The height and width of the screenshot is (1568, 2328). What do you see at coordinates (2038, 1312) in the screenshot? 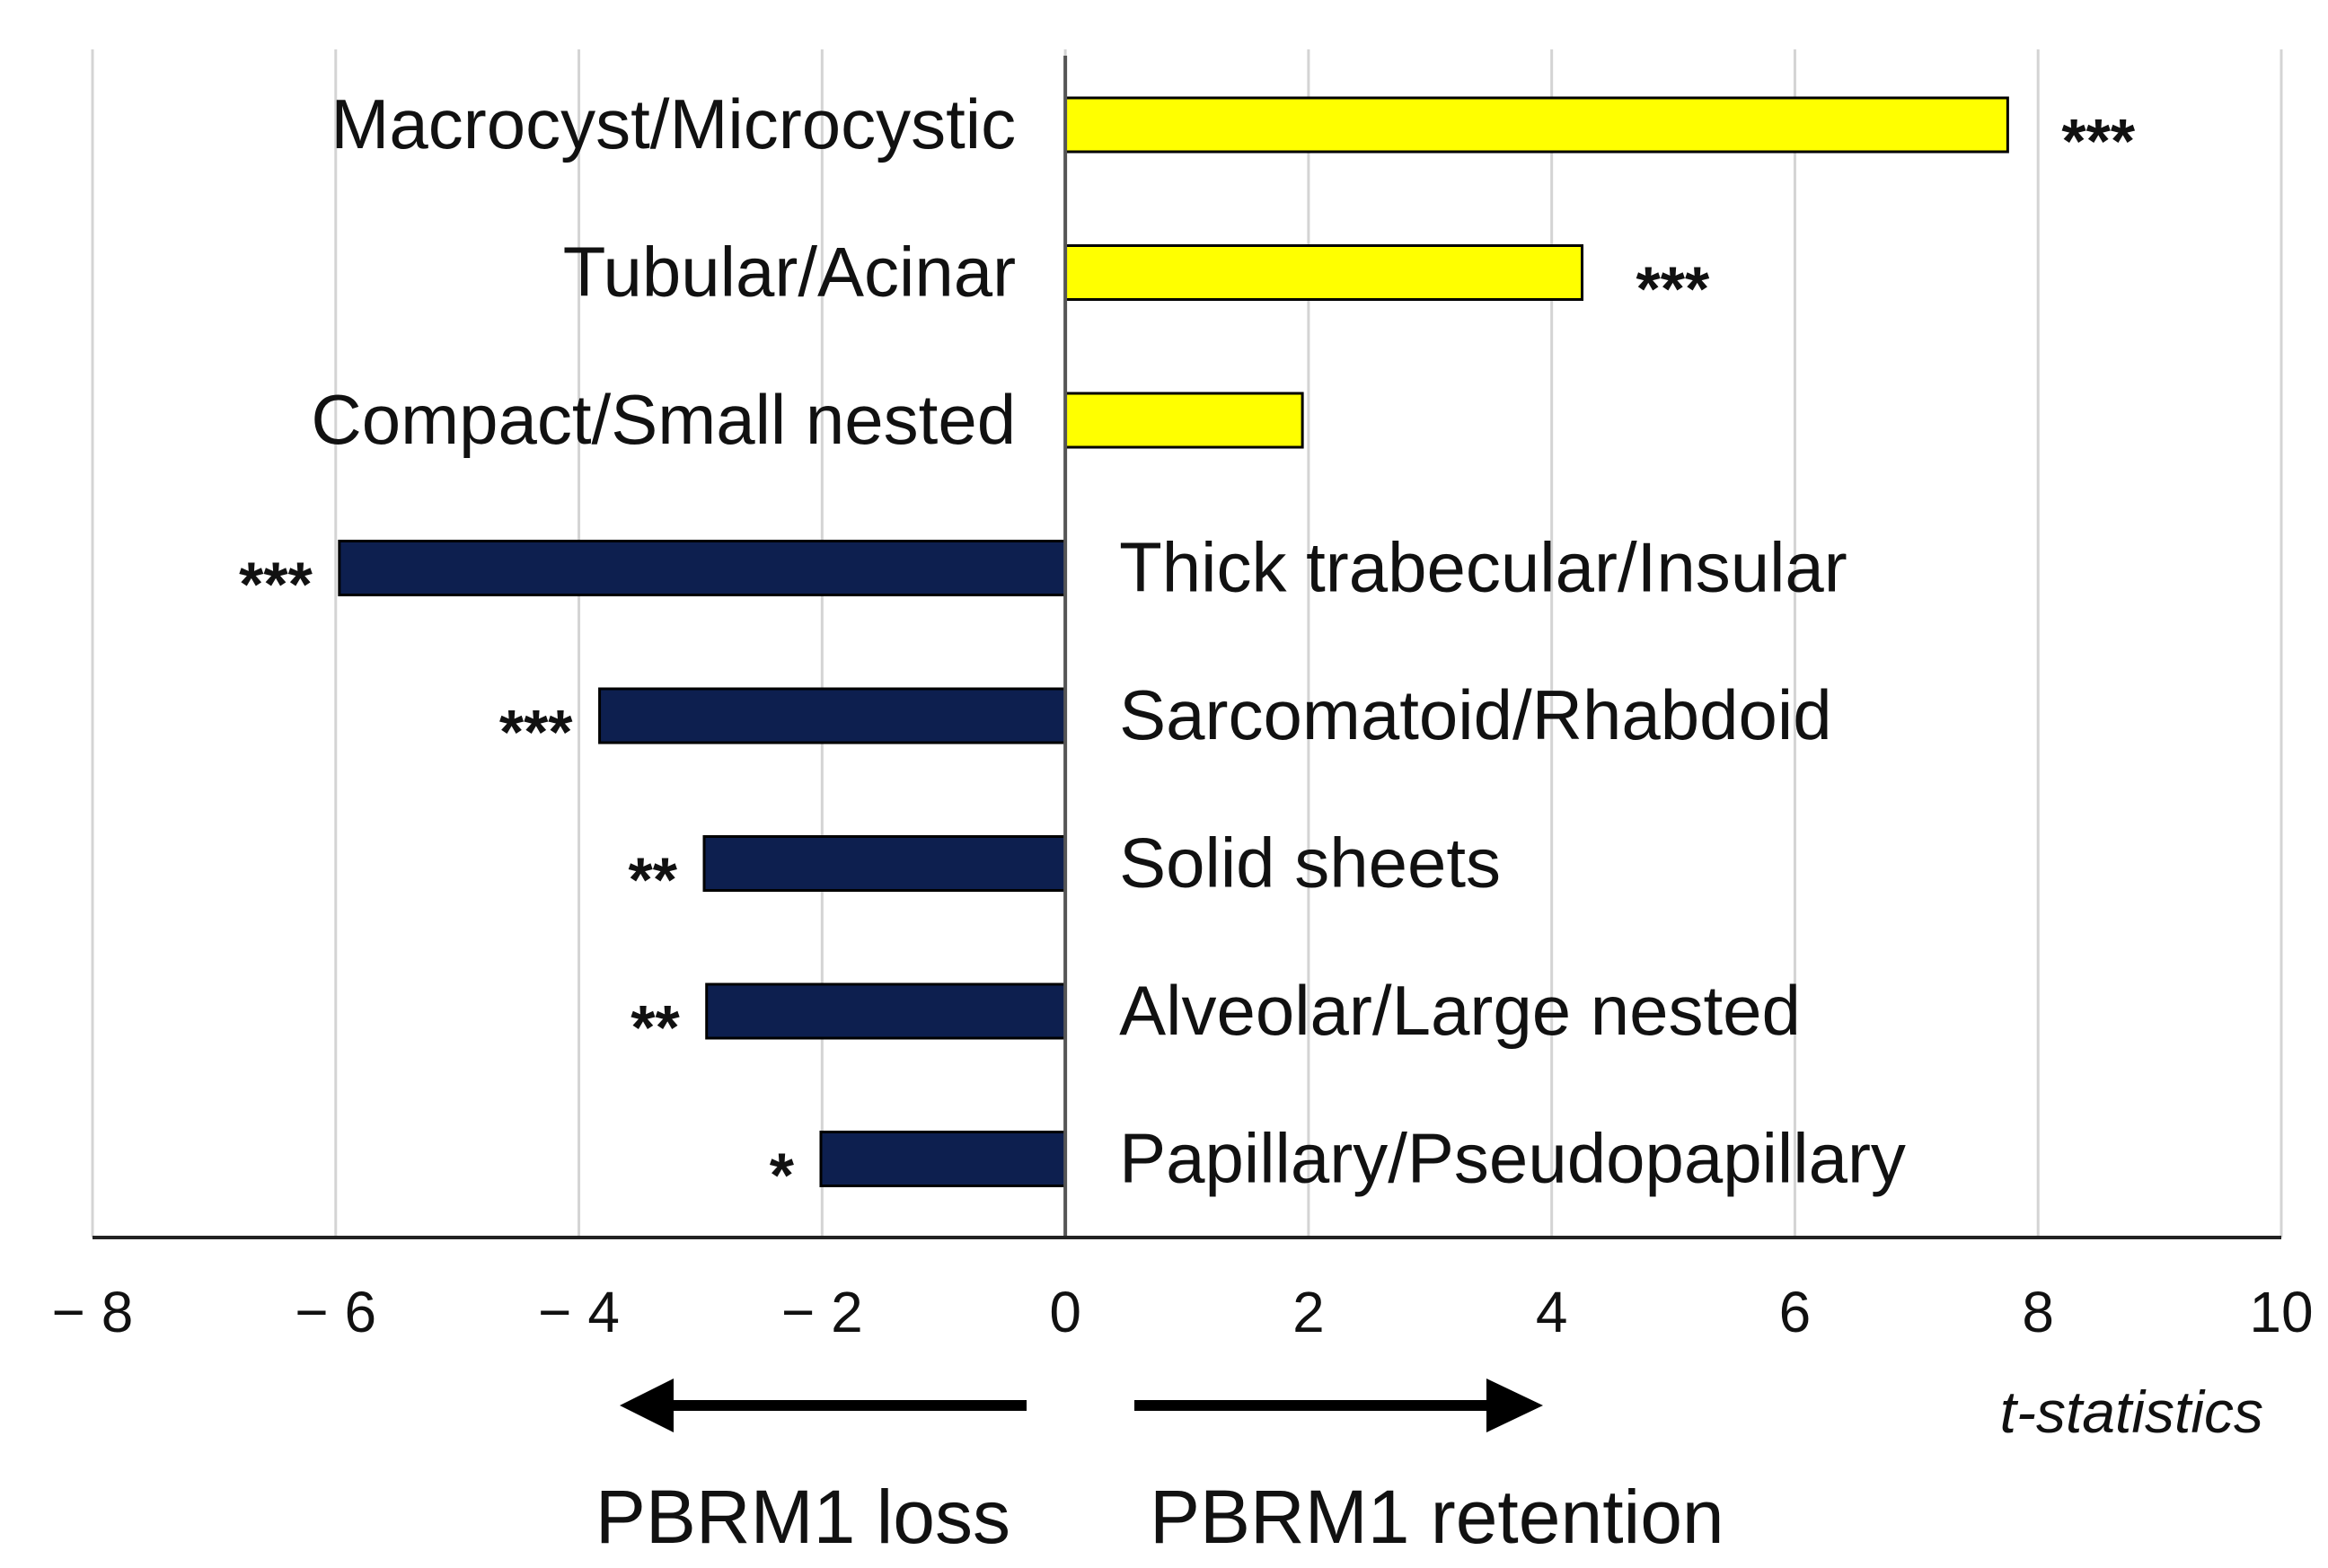
I see `x-tick-label: 8` at bounding box center [2038, 1312].